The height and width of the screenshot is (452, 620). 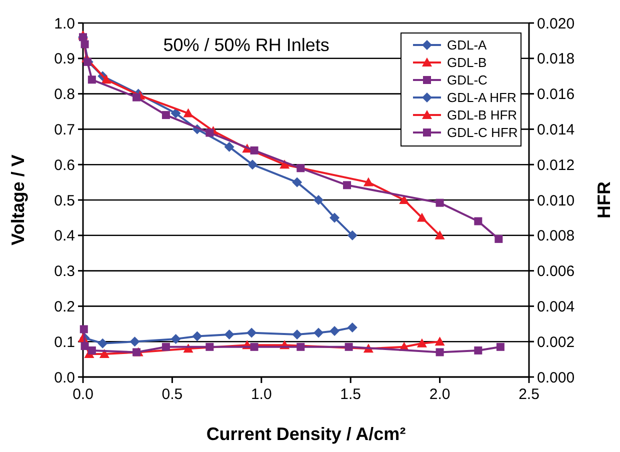 I want to click on legend-label: GDL-C HFR, so click(x=482, y=132).